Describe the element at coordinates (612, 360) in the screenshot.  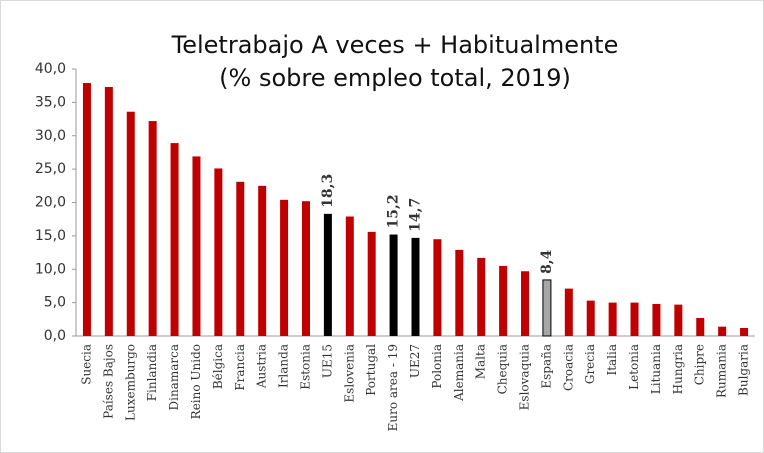
I see `x-tick-label: Italia` at that location.